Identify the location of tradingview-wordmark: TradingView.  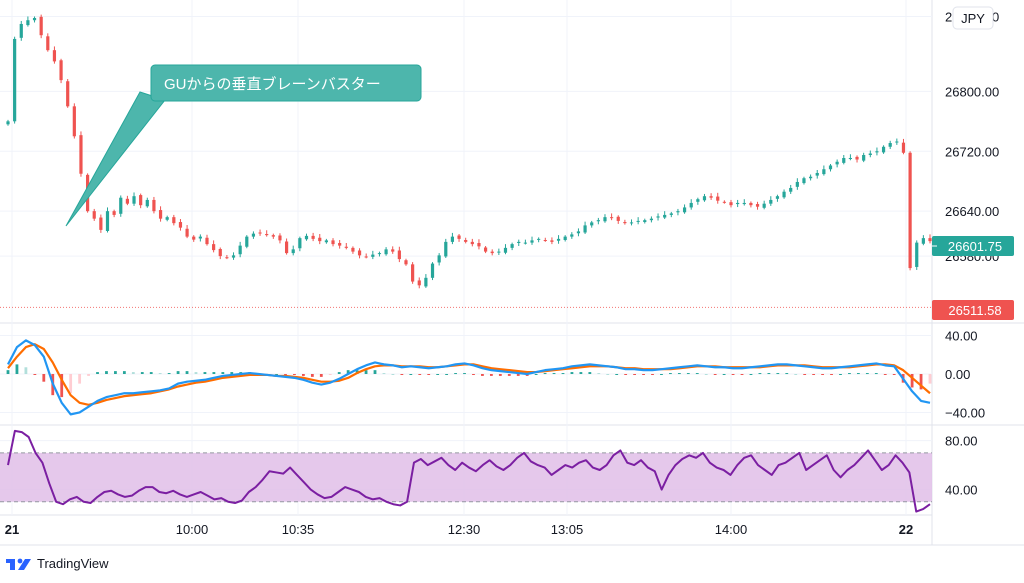
(73, 563).